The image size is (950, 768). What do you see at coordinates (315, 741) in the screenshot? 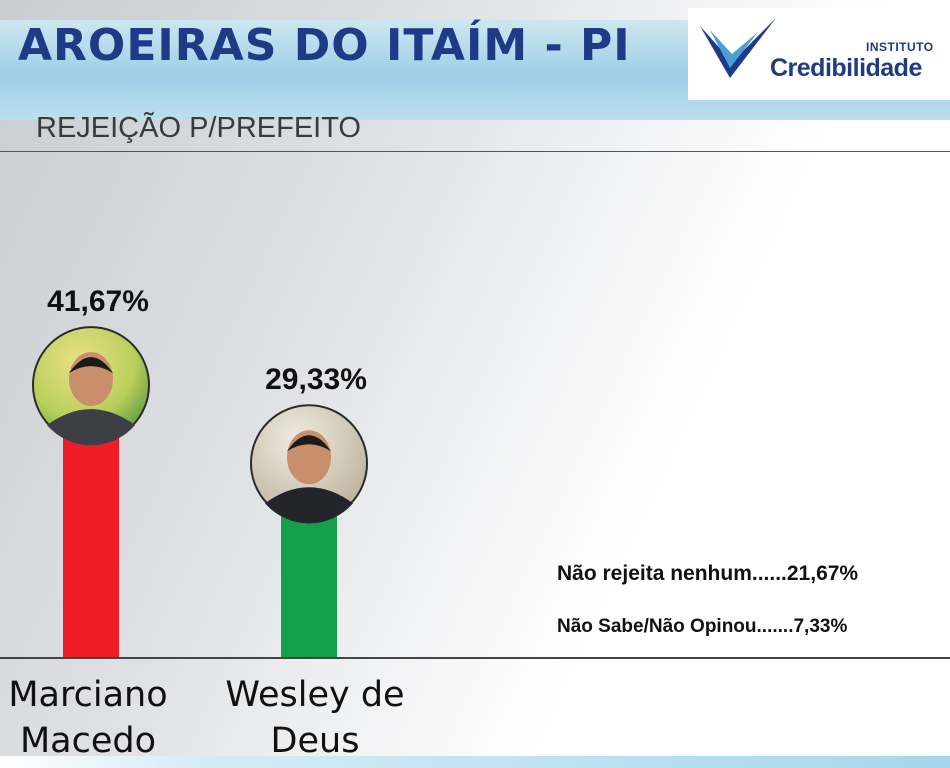
I see `candidate-name-line: Deus` at bounding box center [315, 741].